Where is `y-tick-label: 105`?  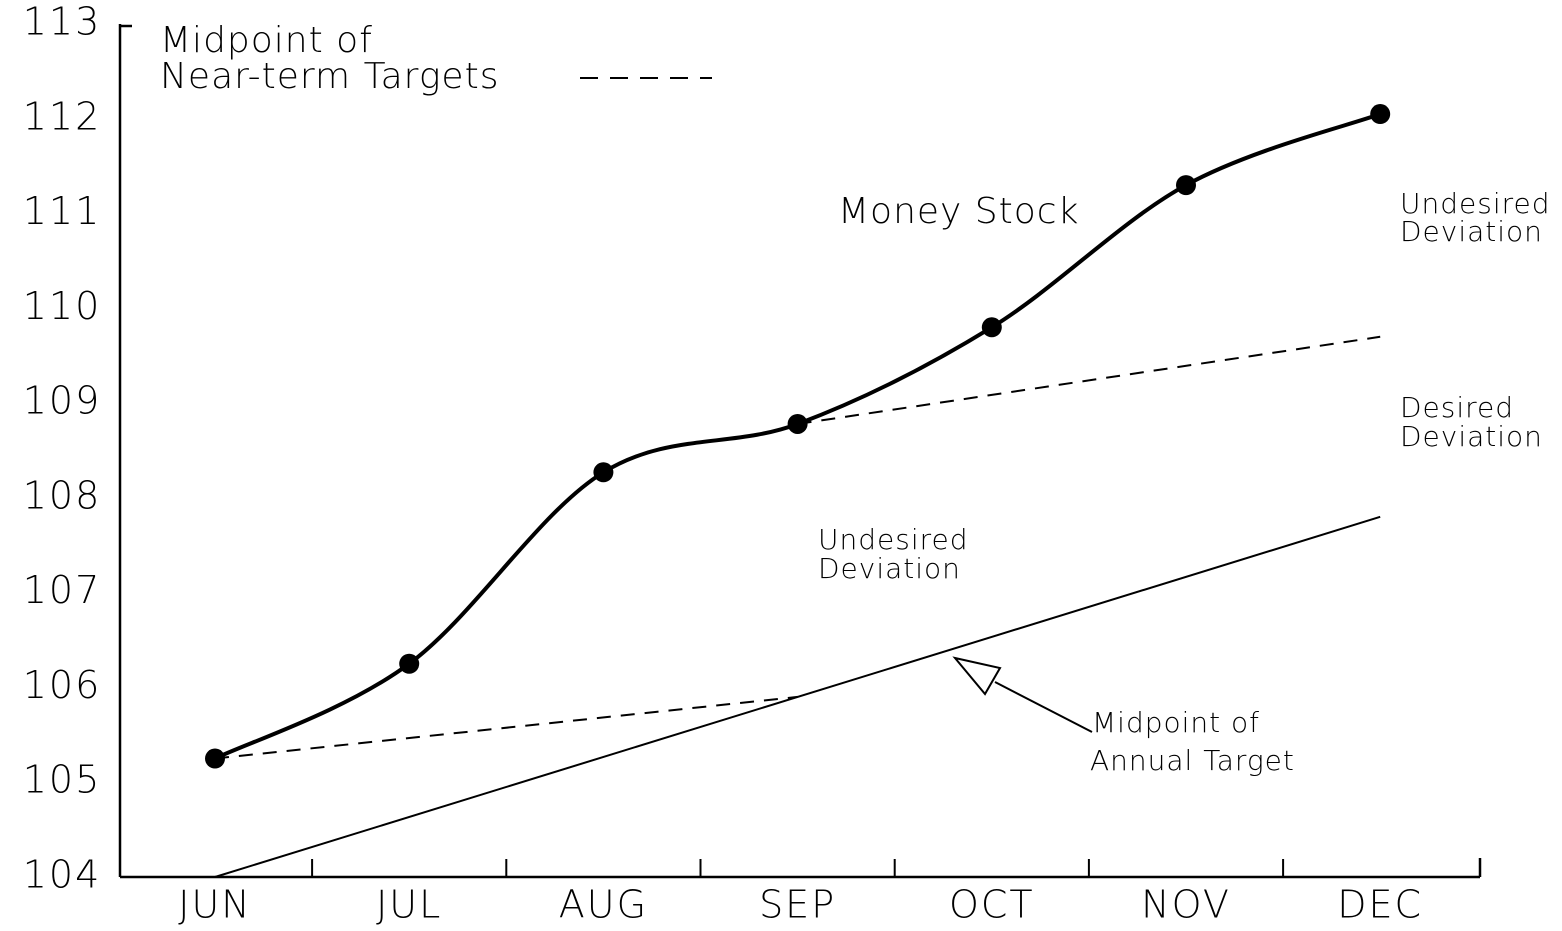
y-tick-label: 105 is located at coordinates (62, 780).